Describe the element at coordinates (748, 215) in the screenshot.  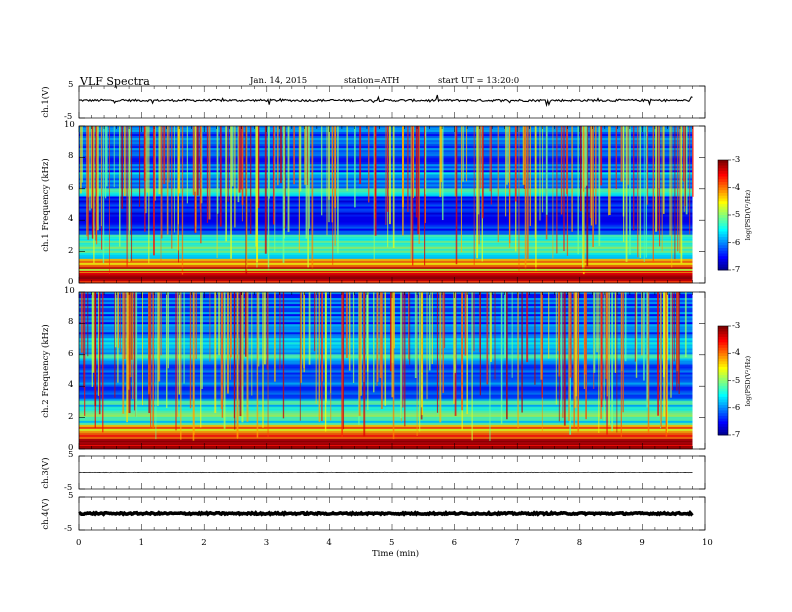
I see `colorbar-label: log(PSD(V²/Hz)` at that location.